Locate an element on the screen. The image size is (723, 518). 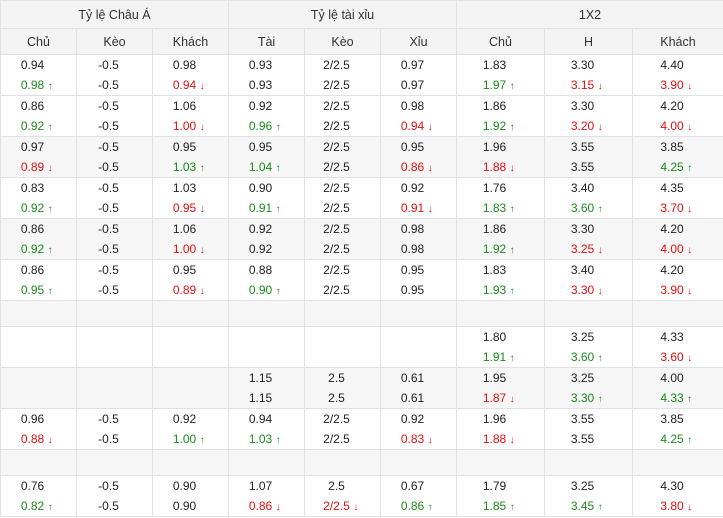
current-odds-line: 1.03↑ is located at coordinates (190, 167).